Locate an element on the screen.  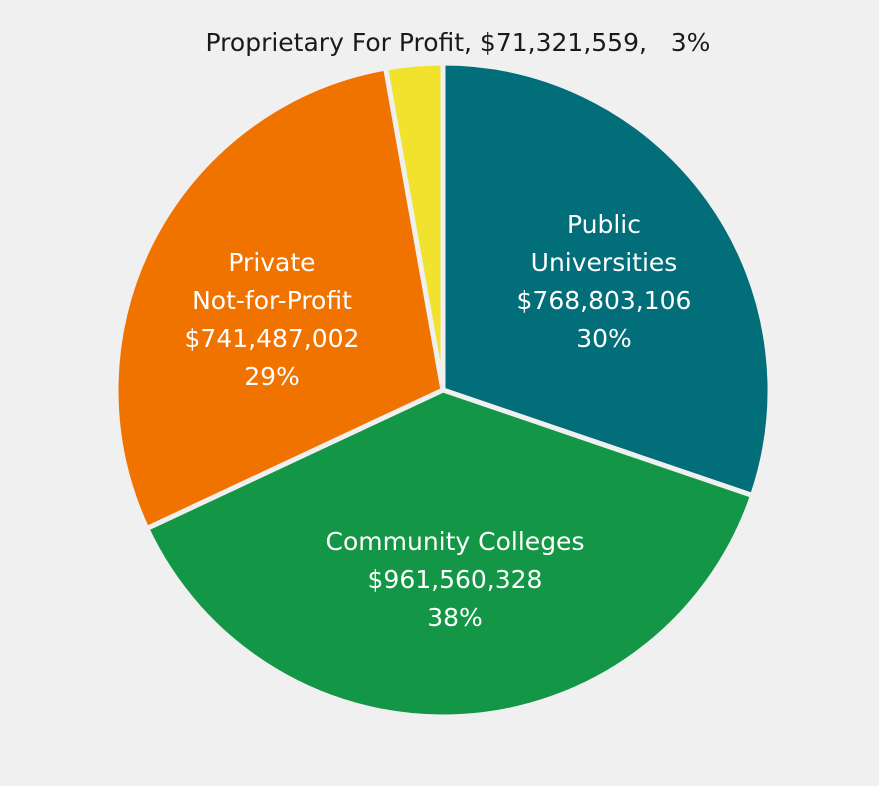
label-community-colleges-line-3: 38% is located at coordinates (455, 617).